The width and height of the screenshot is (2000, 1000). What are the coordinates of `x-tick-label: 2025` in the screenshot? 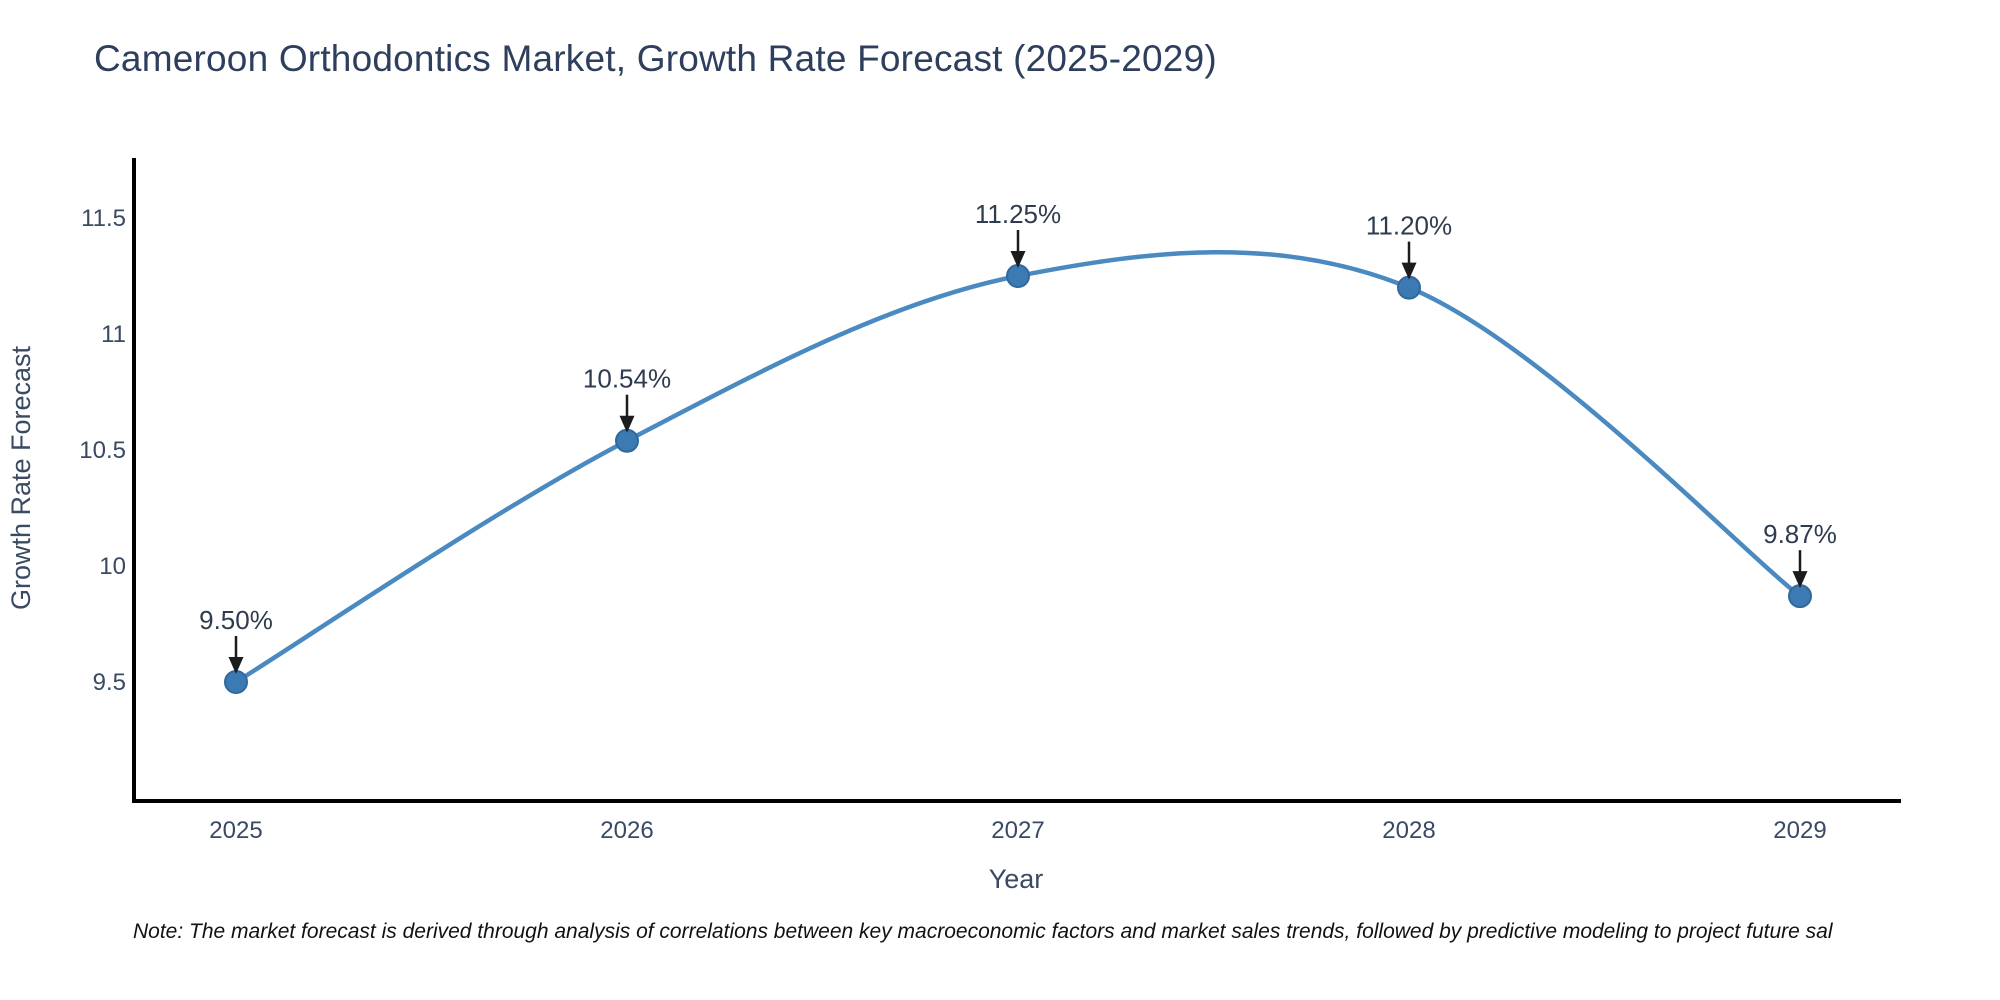 It's located at (235, 830).